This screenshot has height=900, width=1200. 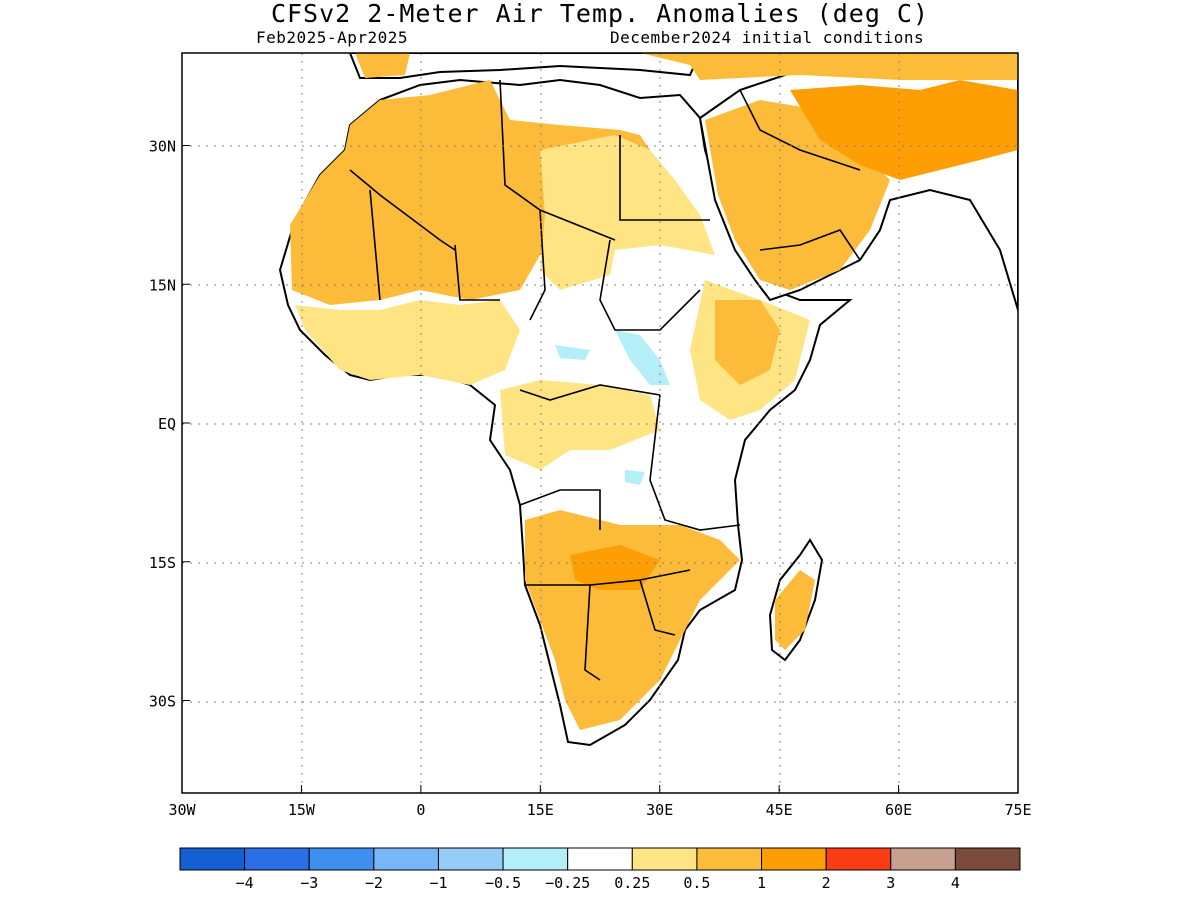 I want to click on lake-cool-spot, so click(x=635, y=477).